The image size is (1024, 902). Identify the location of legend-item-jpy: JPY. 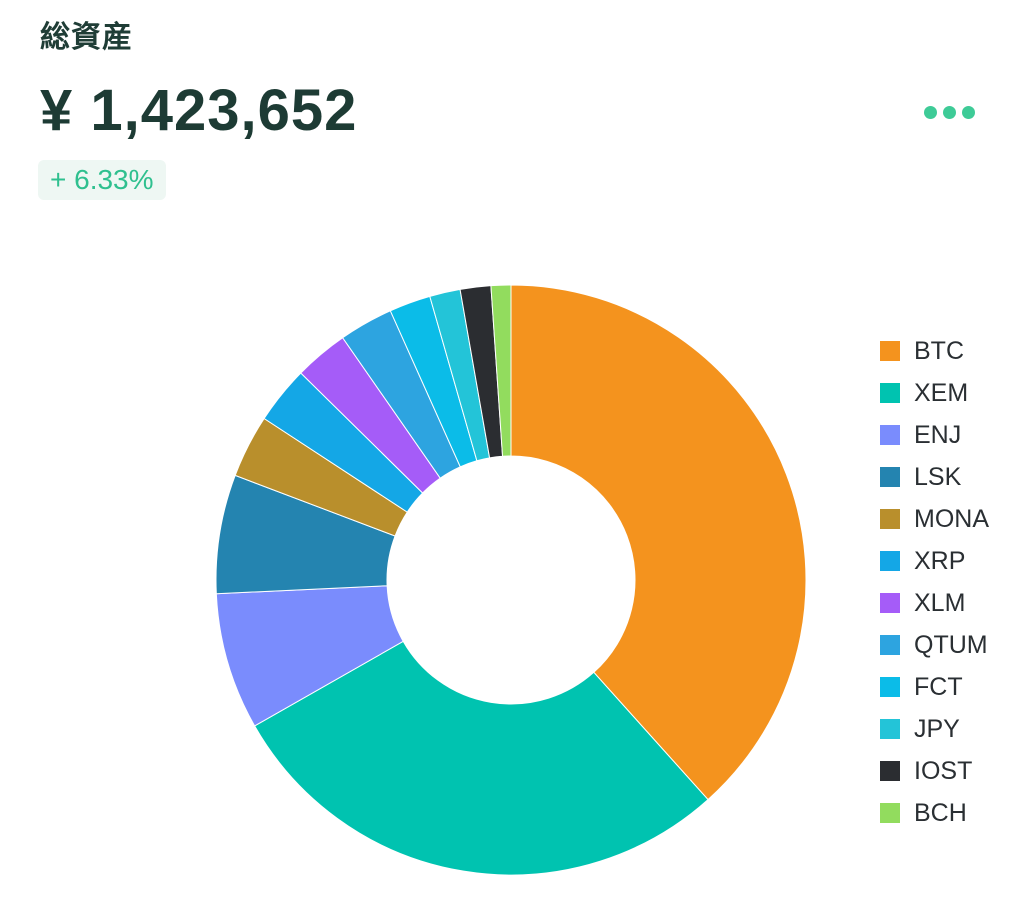
(950, 729).